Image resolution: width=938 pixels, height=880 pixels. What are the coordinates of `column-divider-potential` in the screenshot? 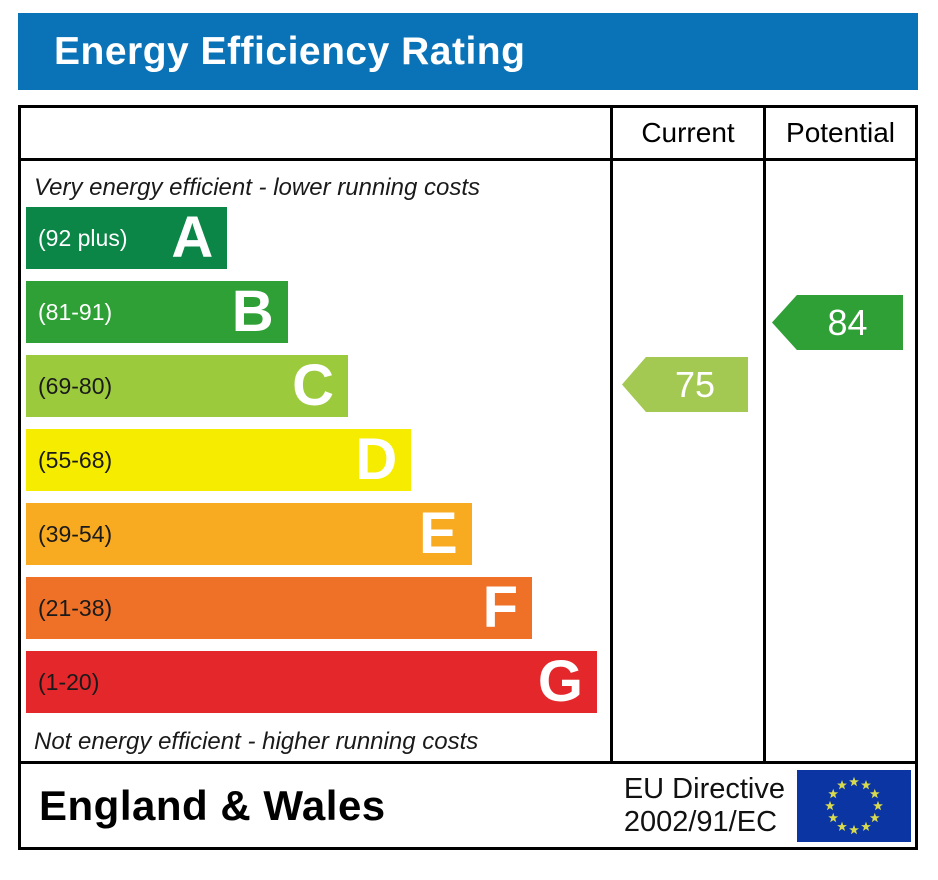 It's located at (764, 434).